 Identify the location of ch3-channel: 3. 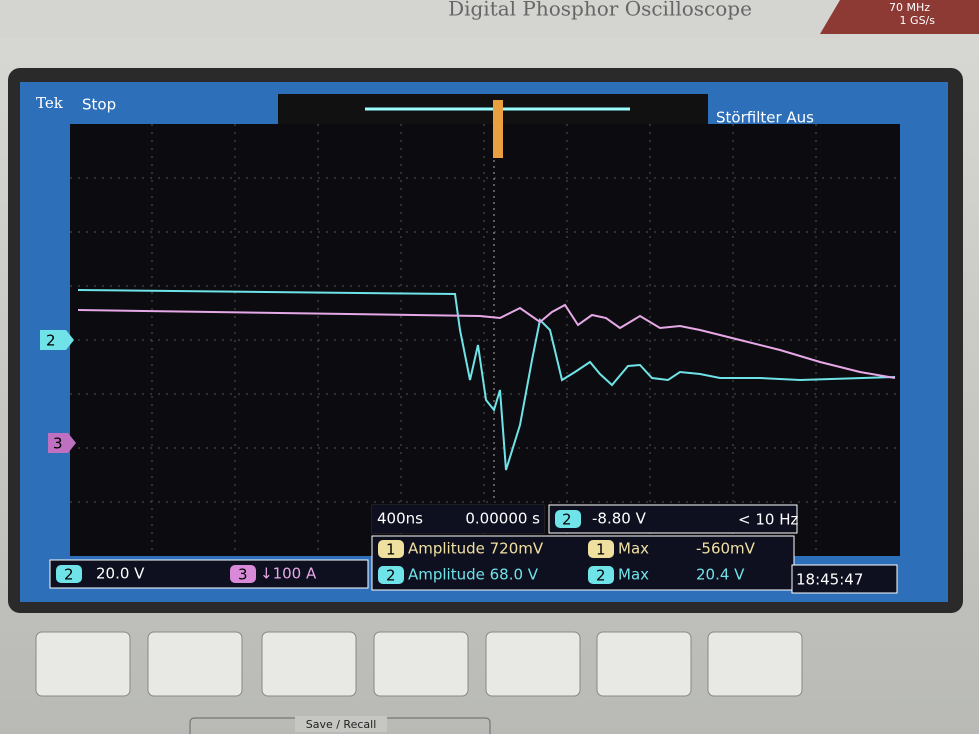
(243, 575).